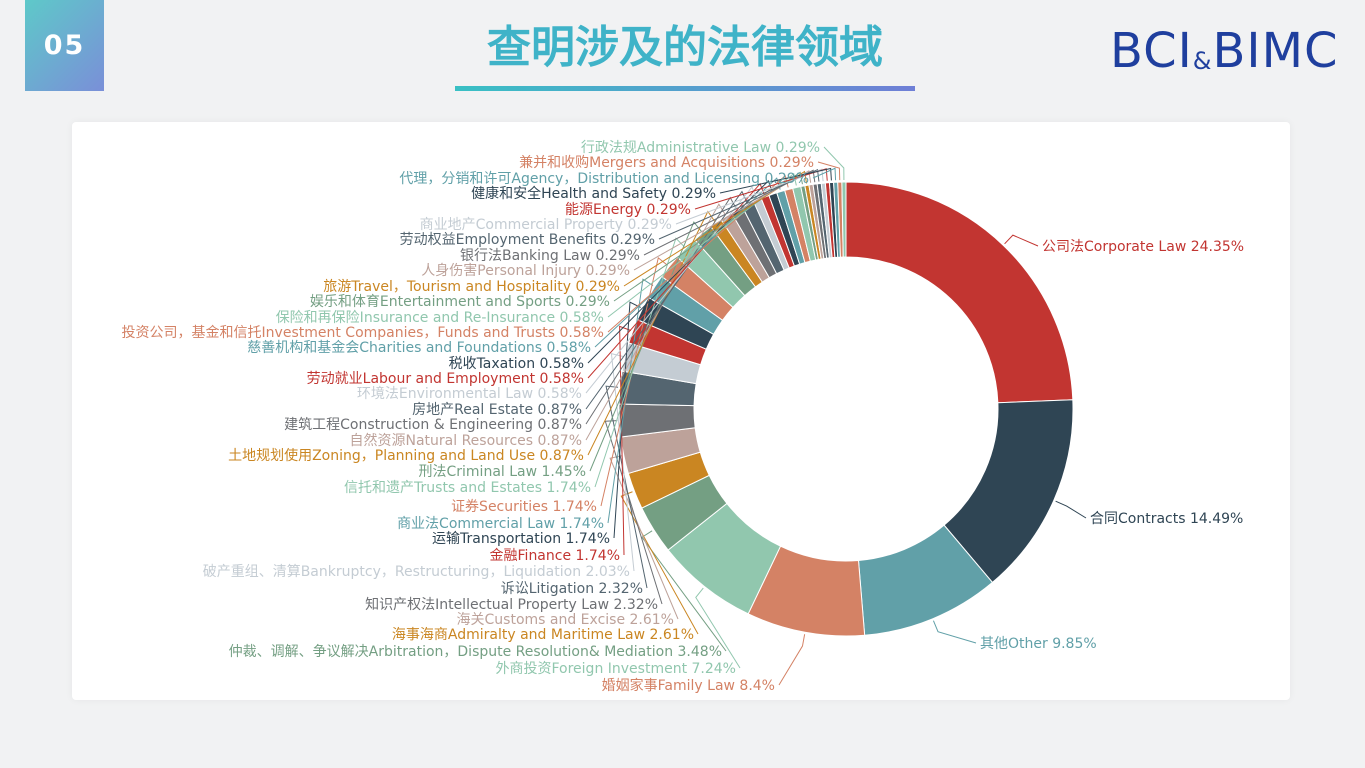  What do you see at coordinates (543, 635) in the screenshot?
I see `slice-label-admiralty-and-maritime-law: 海事海商Admiralty and Maritime Law 2.61%` at bounding box center [543, 635].